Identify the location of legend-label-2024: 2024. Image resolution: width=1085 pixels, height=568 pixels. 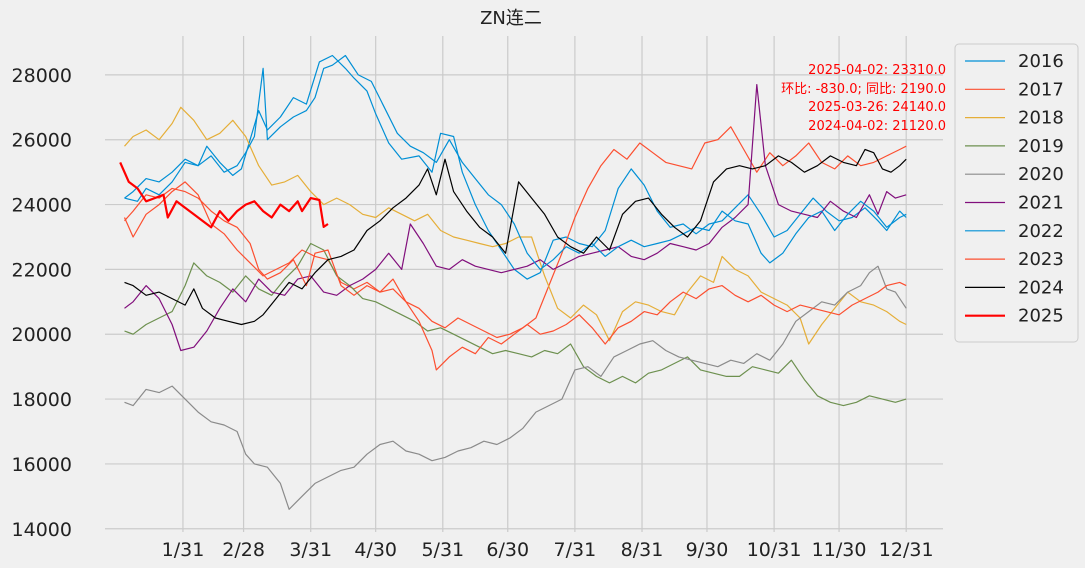
(1041, 287).